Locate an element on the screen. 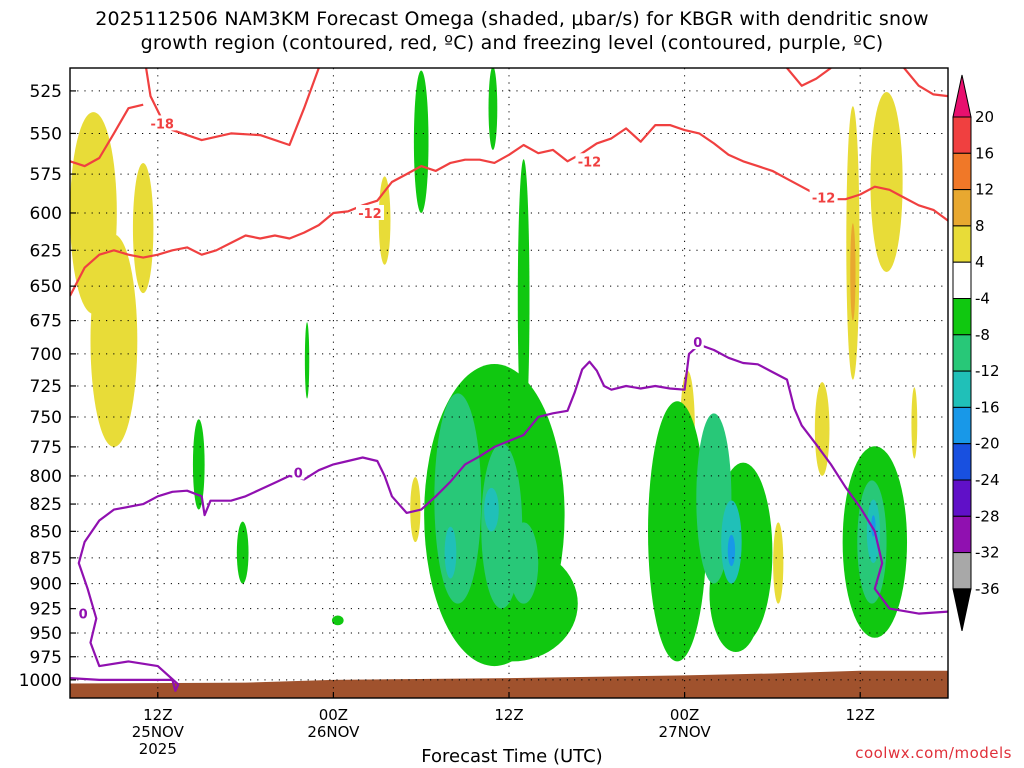 This screenshot has width=1024, height=768. y-tick-label-750: 750 is located at coordinates (46, 418).